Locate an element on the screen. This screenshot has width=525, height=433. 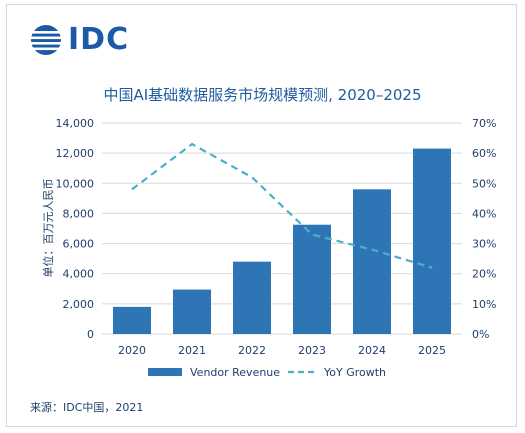
legend: Vendor Revenue YoY Growth is located at coordinates (267, 372).